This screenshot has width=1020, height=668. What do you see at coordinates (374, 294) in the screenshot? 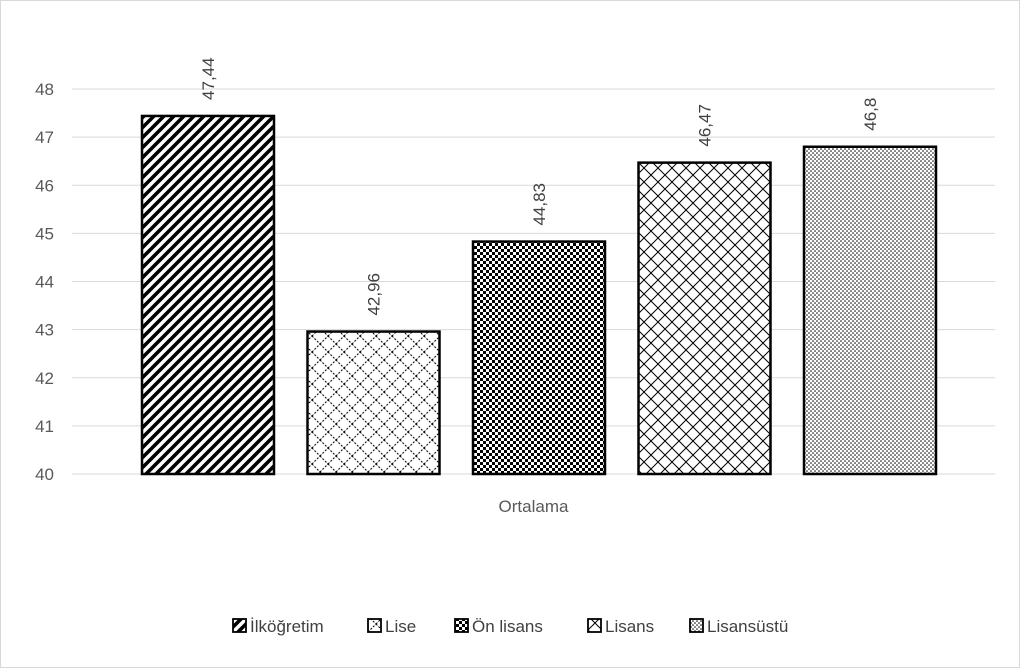
I see `data-label: 42,96` at bounding box center [374, 294].